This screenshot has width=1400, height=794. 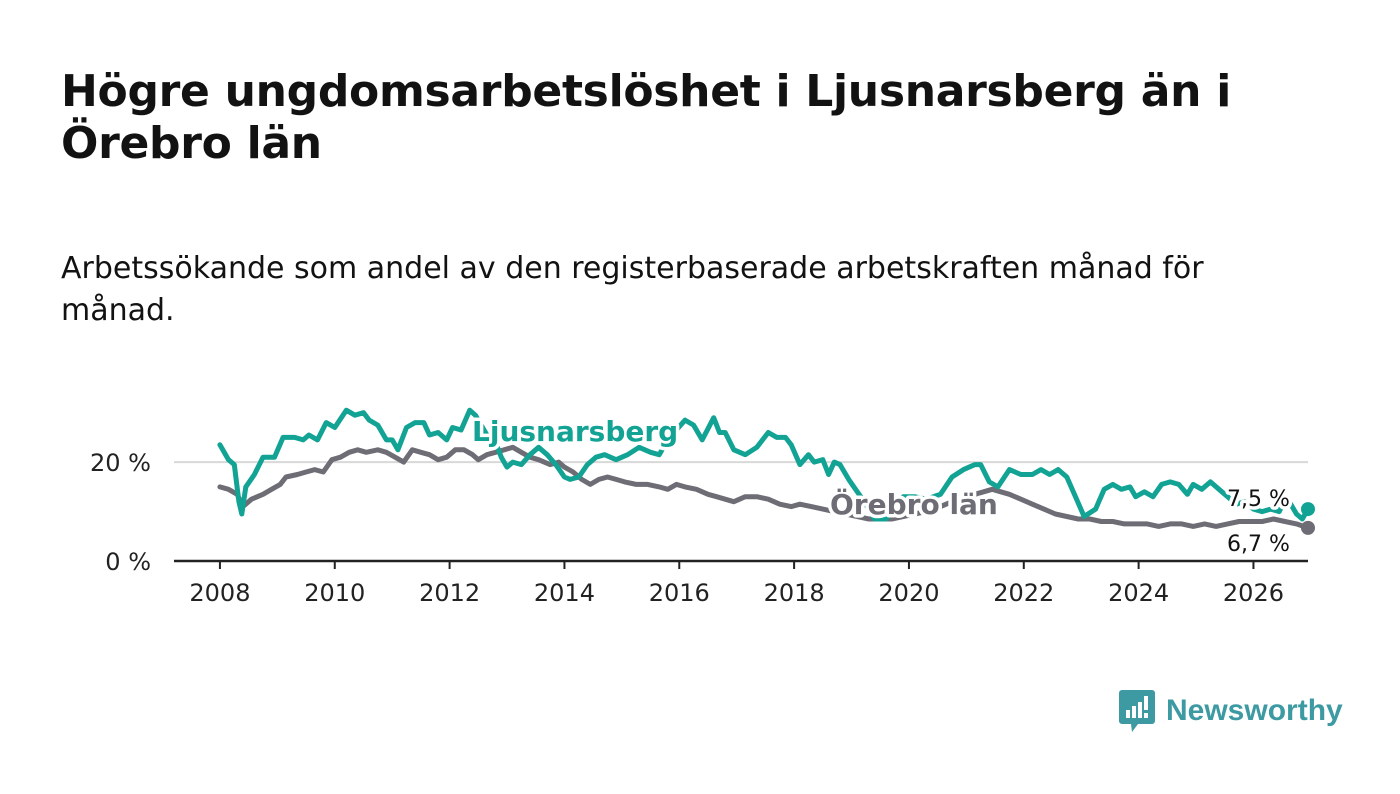 What do you see at coordinates (575, 431) in the screenshot?
I see `ljusnarsberg-series-label: Ljusnarsberg` at bounding box center [575, 431].